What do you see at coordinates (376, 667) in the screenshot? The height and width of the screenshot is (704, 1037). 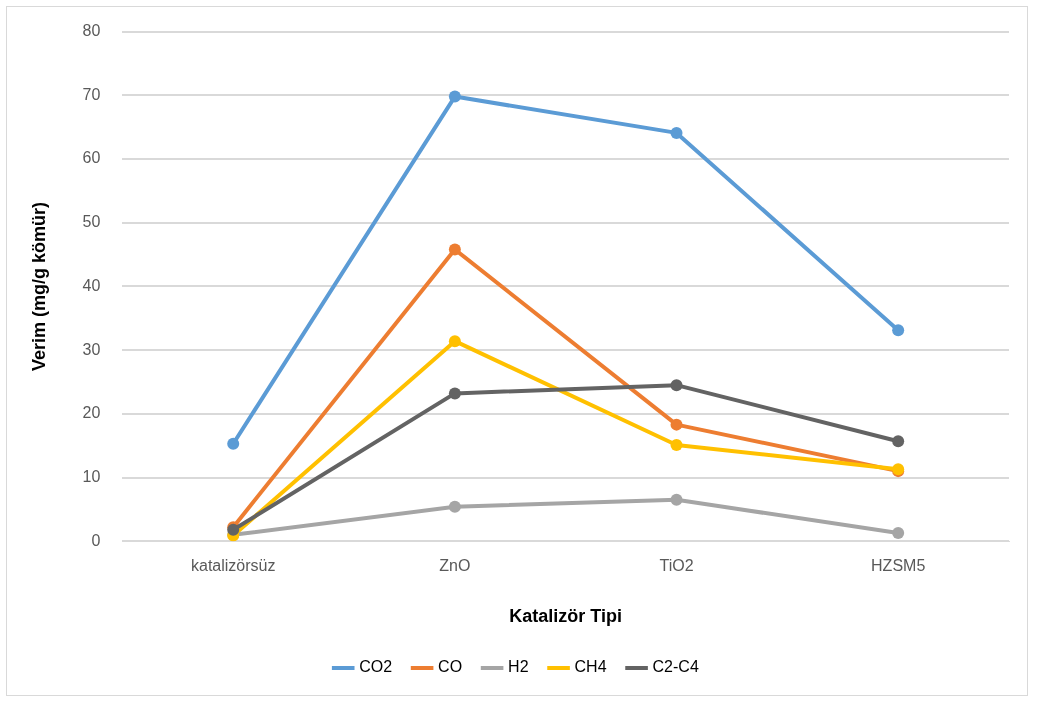 I see `legend-label: CO2` at bounding box center [376, 667].